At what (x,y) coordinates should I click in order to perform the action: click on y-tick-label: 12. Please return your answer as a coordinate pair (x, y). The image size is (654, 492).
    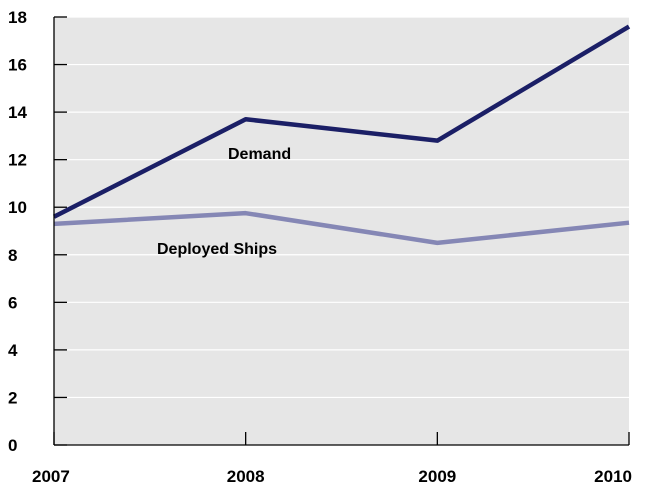
    Looking at the image, I should click on (17, 160).